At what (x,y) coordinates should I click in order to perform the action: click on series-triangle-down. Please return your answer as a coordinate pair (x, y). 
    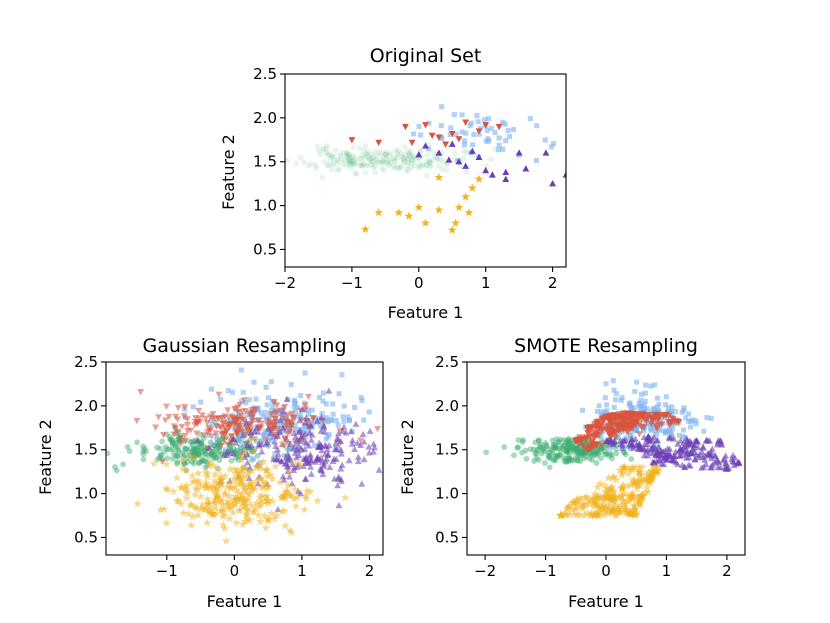
    Looking at the image, I should click on (627, 432).